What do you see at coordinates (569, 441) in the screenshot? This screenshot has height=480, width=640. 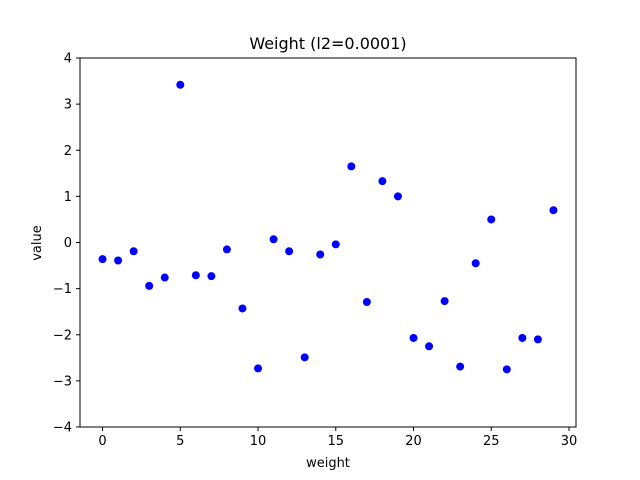 I see `x-tick-label: 30` at bounding box center [569, 441].